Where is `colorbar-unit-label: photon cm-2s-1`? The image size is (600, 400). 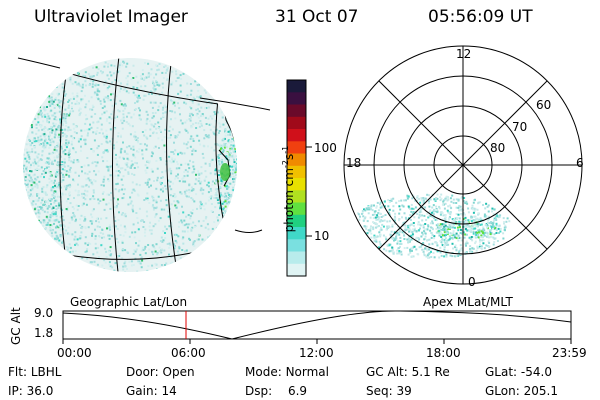 colorbar-unit-label: photon cm-2s-1 is located at coordinates (288, 189).